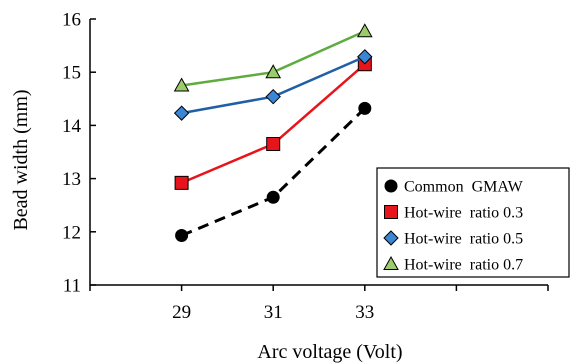 This screenshot has height=364, width=571. Describe the element at coordinates (319, 304) in the screenshot. I see `x-ticks: 29 31 33` at that location.